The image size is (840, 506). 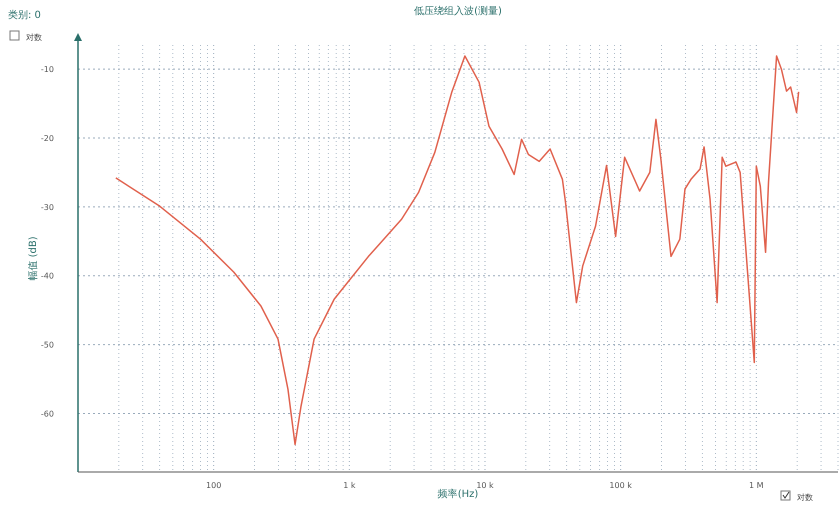 I want to click on x-tick-label: 1 k, so click(x=349, y=485).